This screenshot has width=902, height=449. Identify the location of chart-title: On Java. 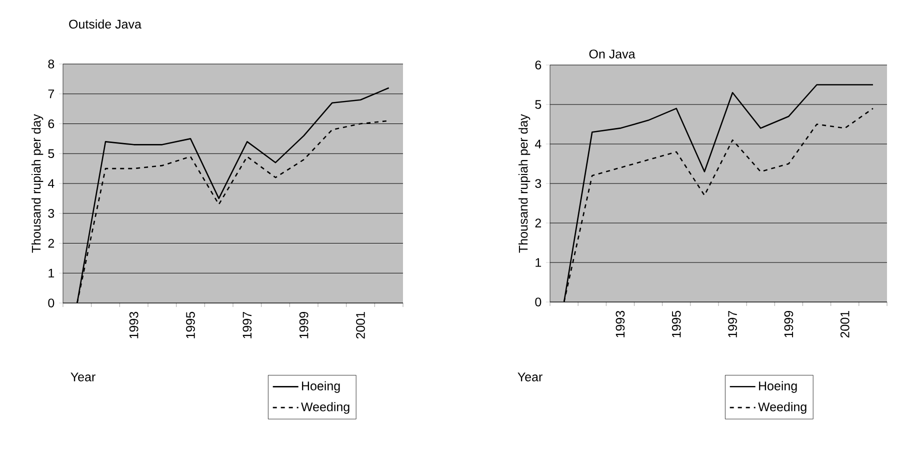
(612, 54).